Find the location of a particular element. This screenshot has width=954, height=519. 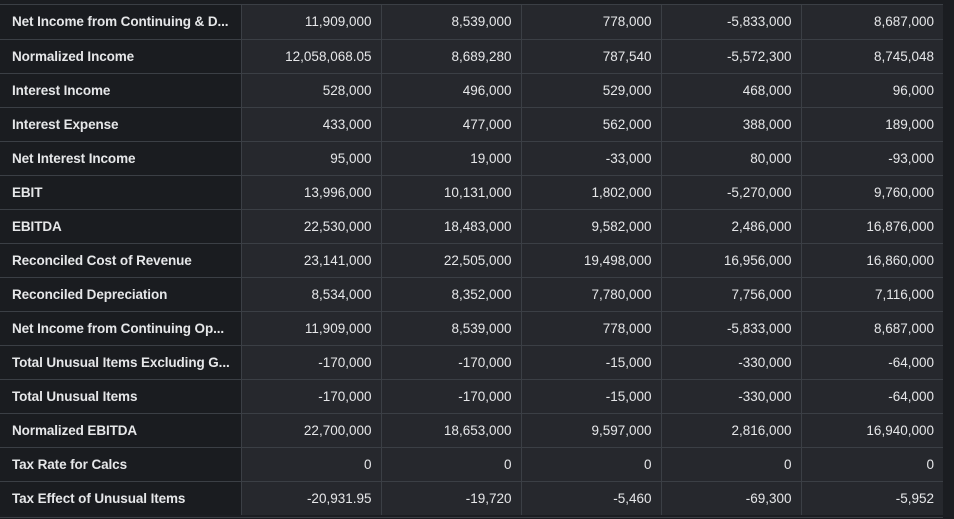

value-cell: 468,000 is located at coordinates (731, 90).